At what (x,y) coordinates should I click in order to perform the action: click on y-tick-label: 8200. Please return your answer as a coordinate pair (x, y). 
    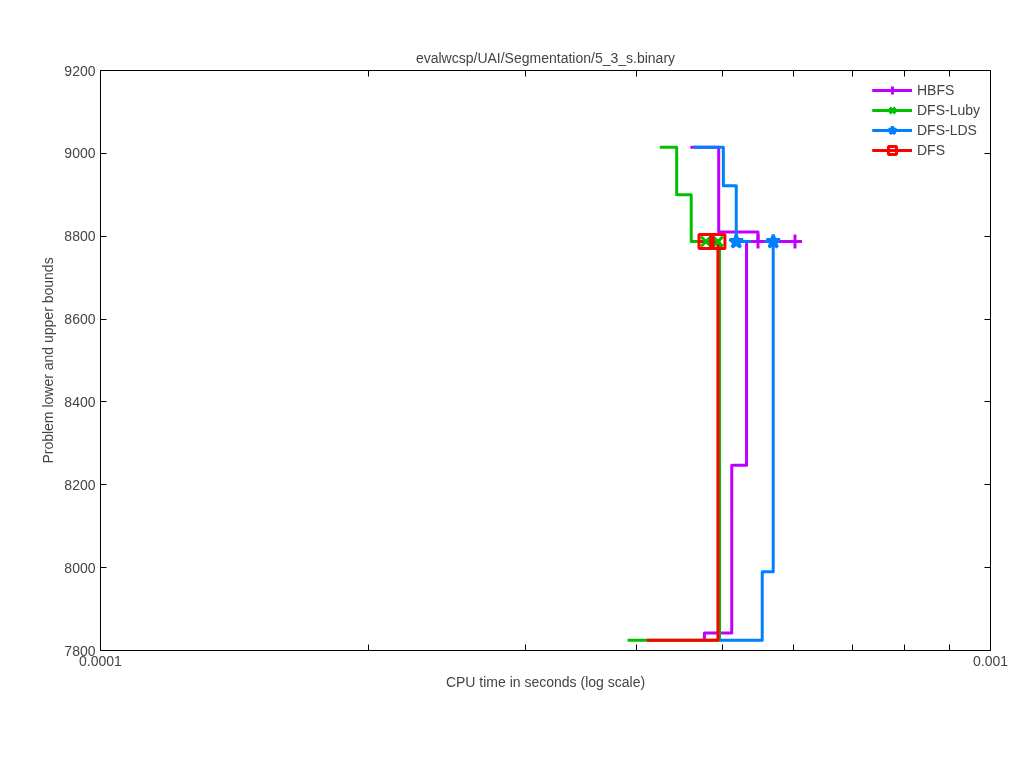
    Looking at the image, I should click on (80, 484).